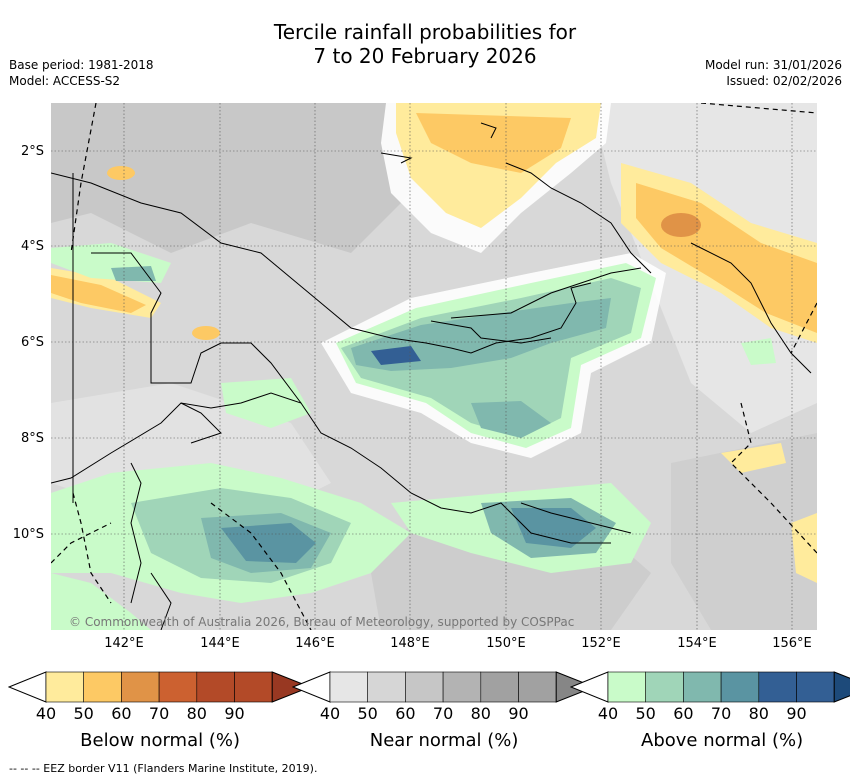 The image size is (850, 781). What do you see at coordinates (32, 151) in the screenshot?
I see `lat-label-2s: 2°S` at bounding box center [32, 151].